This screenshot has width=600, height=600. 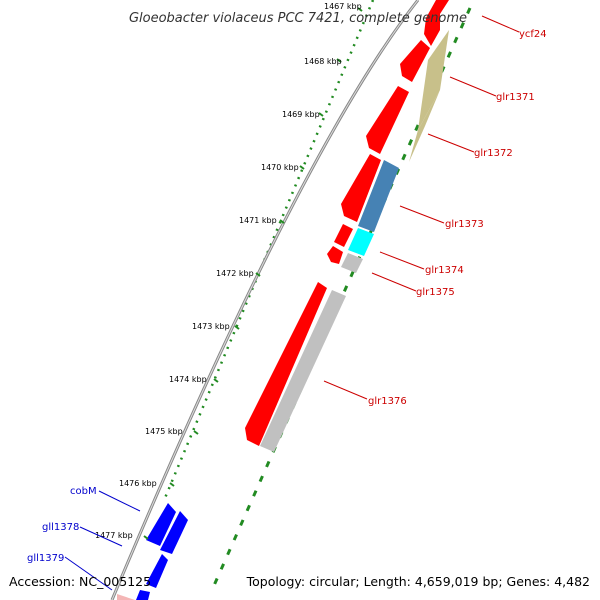 What do you see at coordinates (235, 273) in the screenshot?
I see `tick-label-1472: 1472 kbp` at bounding box center [235, 273].